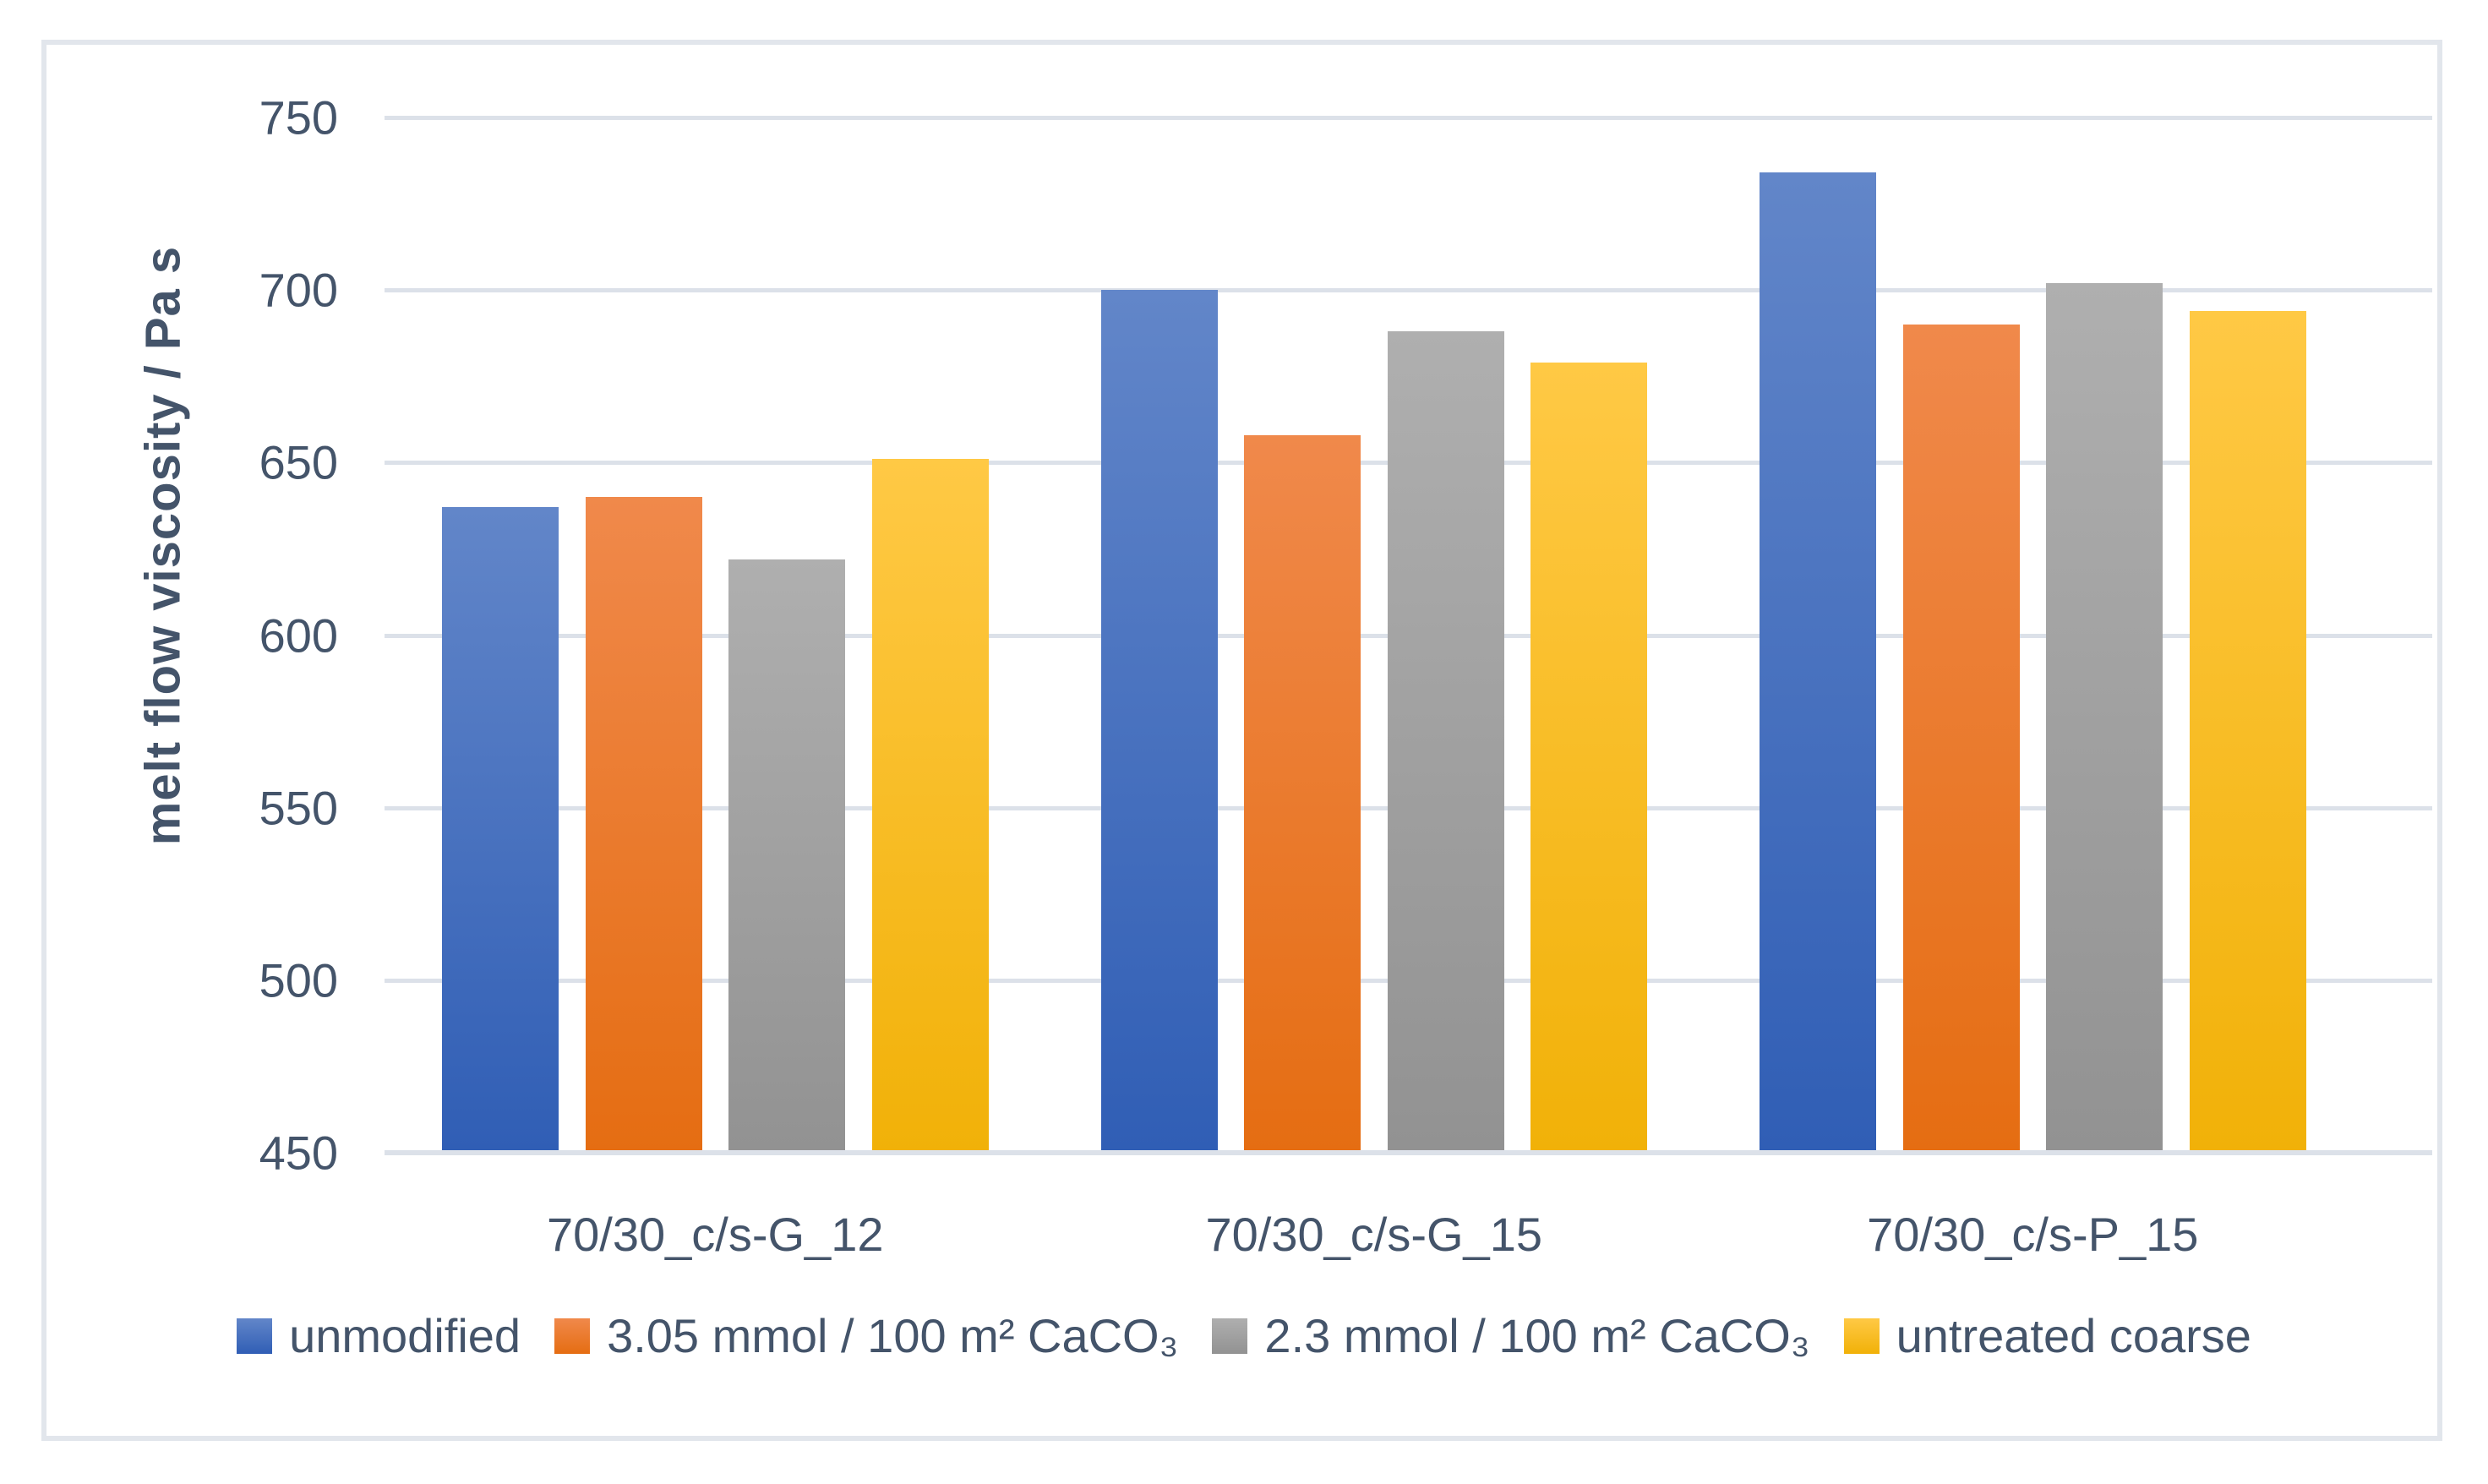  I want to click on category-label-3: 70/30_c/s-P_15, so click(2033, 1234).